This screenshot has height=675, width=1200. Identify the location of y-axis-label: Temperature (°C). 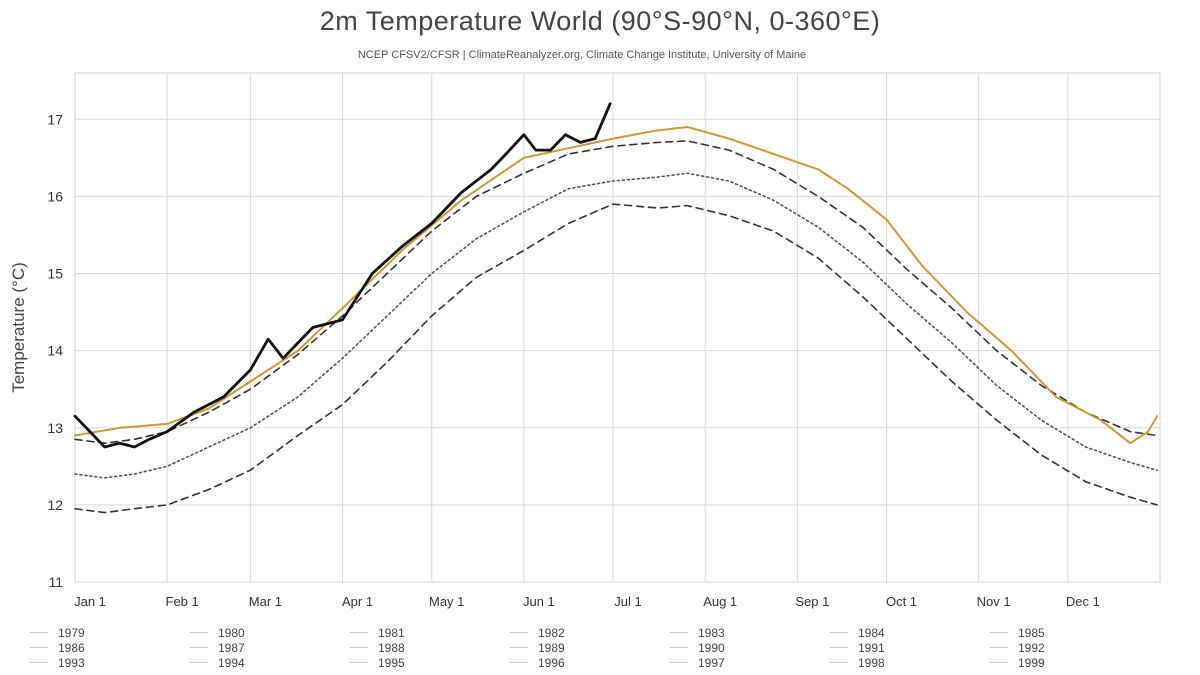
(18, 327).